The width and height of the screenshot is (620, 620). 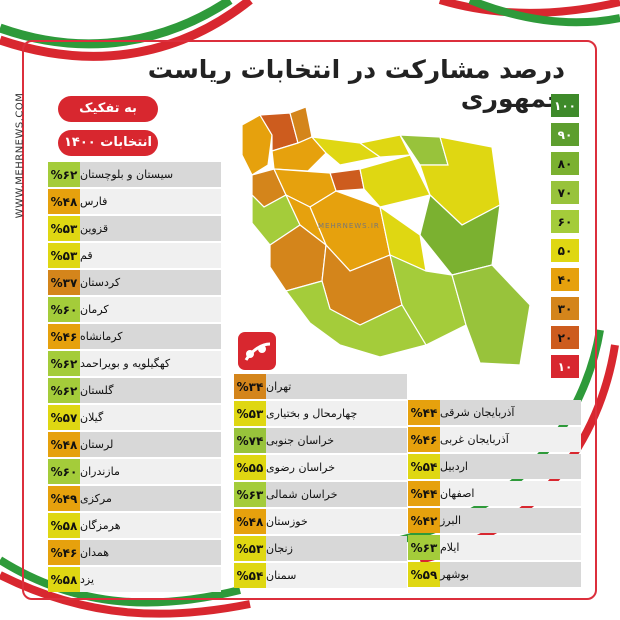 I want to click on province-name-cell: مرکزی, so click(x=150, y=498).